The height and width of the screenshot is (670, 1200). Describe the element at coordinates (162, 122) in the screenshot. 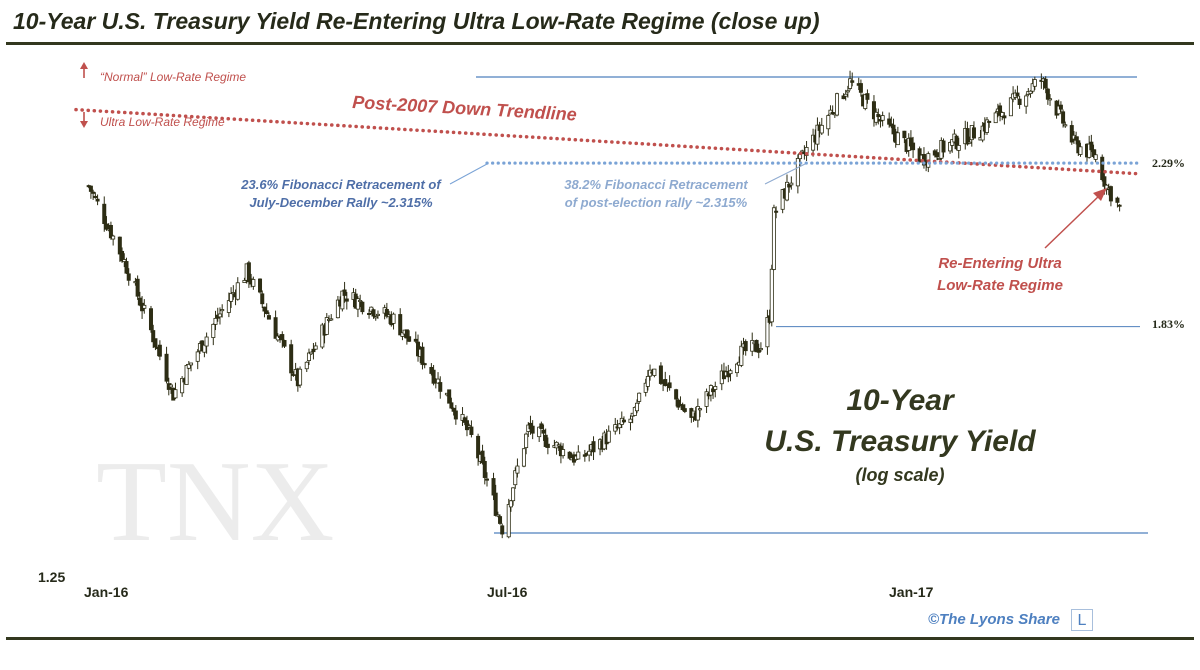

I see `ultra-regime-label: Ultra Low-Rate Regime` at that location.